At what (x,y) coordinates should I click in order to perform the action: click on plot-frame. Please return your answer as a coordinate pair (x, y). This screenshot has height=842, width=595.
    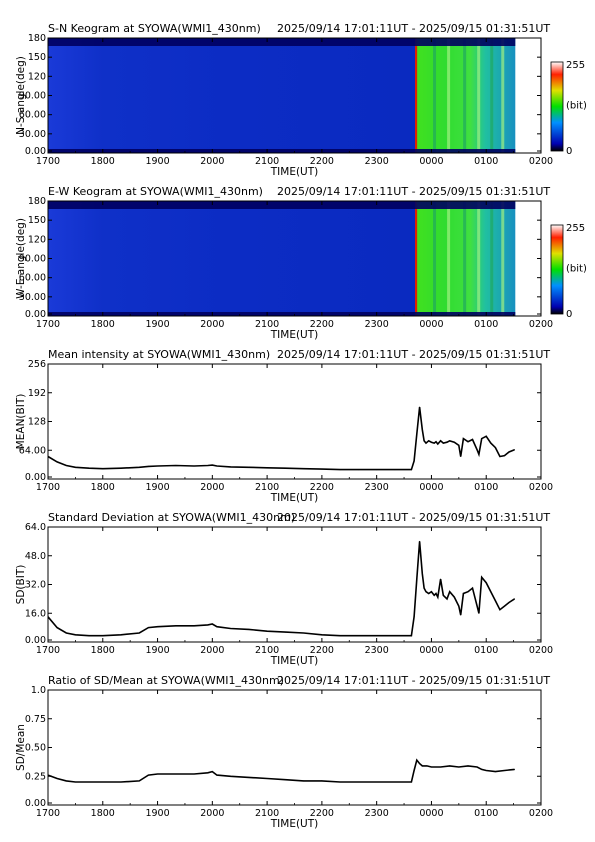
    Looking at the image, I should click on (294, 421).